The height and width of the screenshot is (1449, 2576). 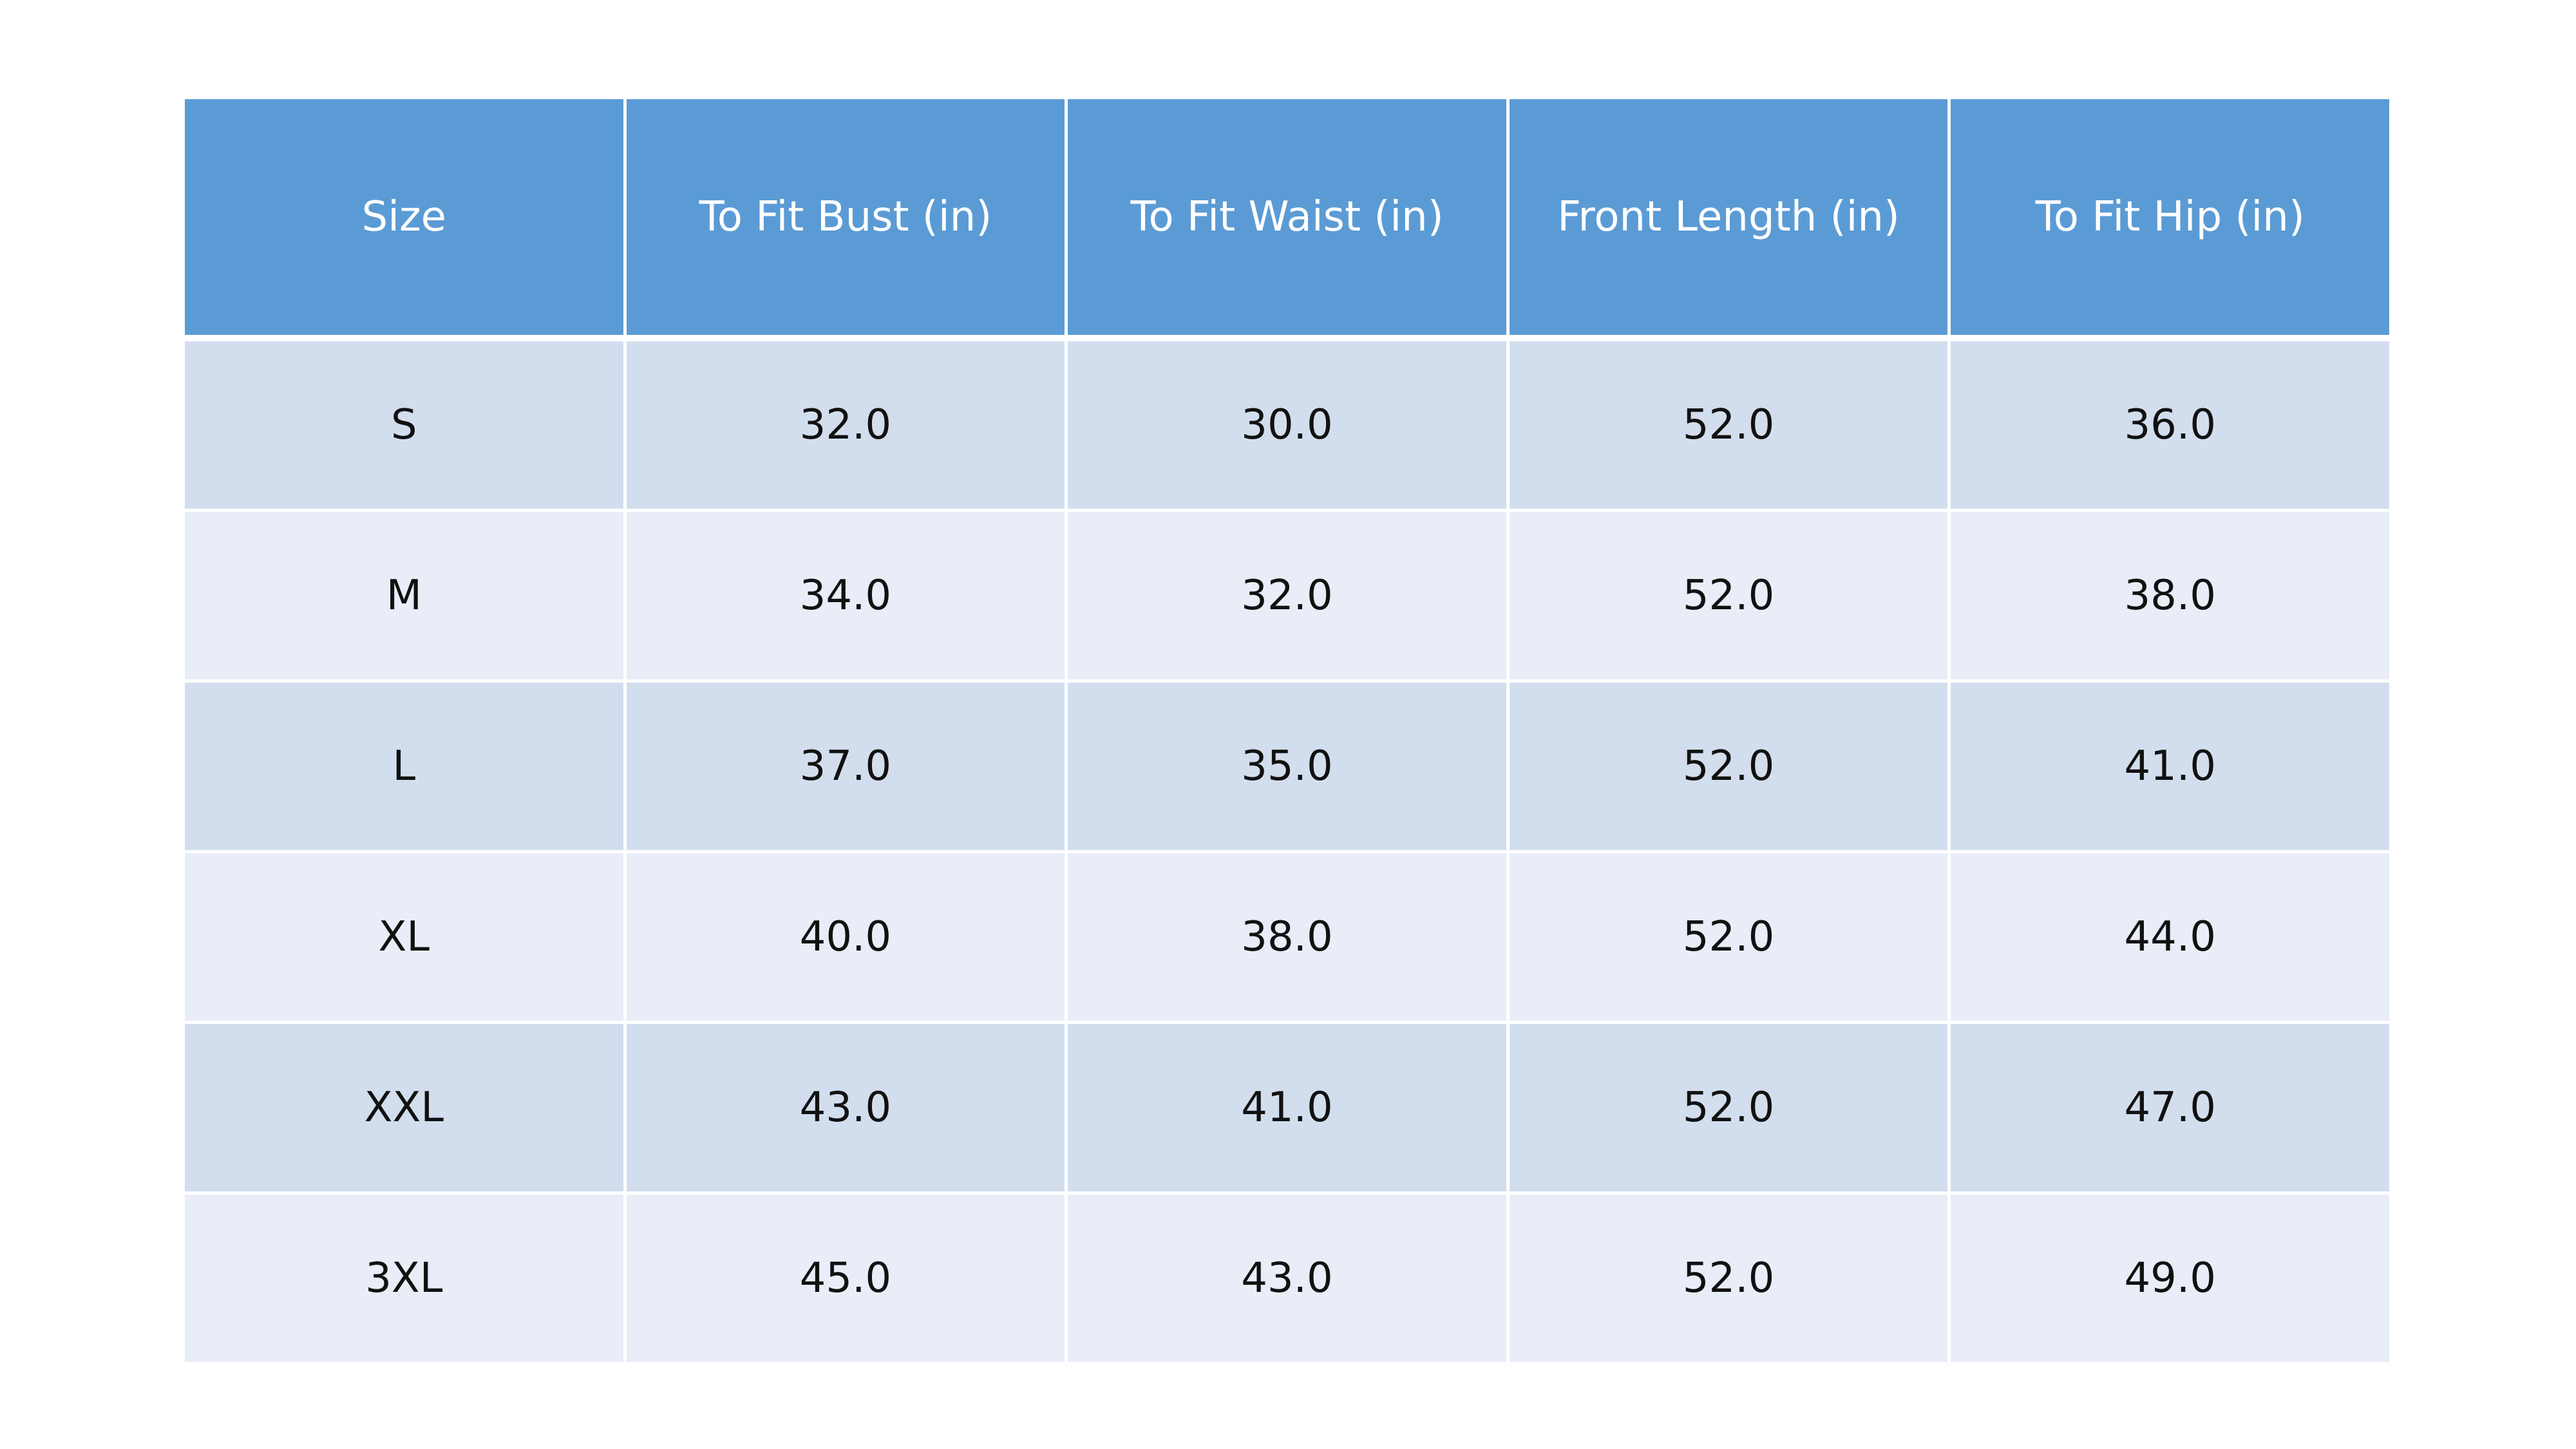 I want to click on hip-cell: 47.0, so click(x=2169, y=1108).